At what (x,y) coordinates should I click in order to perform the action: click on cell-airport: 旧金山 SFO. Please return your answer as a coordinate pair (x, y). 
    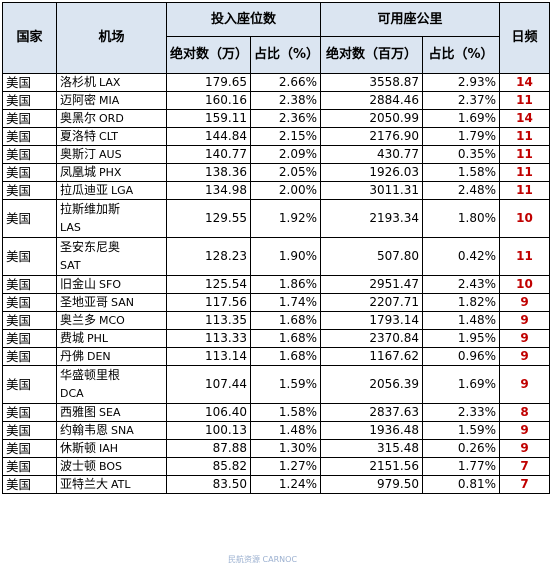
    Looking at the image, I should click on (111, 284).